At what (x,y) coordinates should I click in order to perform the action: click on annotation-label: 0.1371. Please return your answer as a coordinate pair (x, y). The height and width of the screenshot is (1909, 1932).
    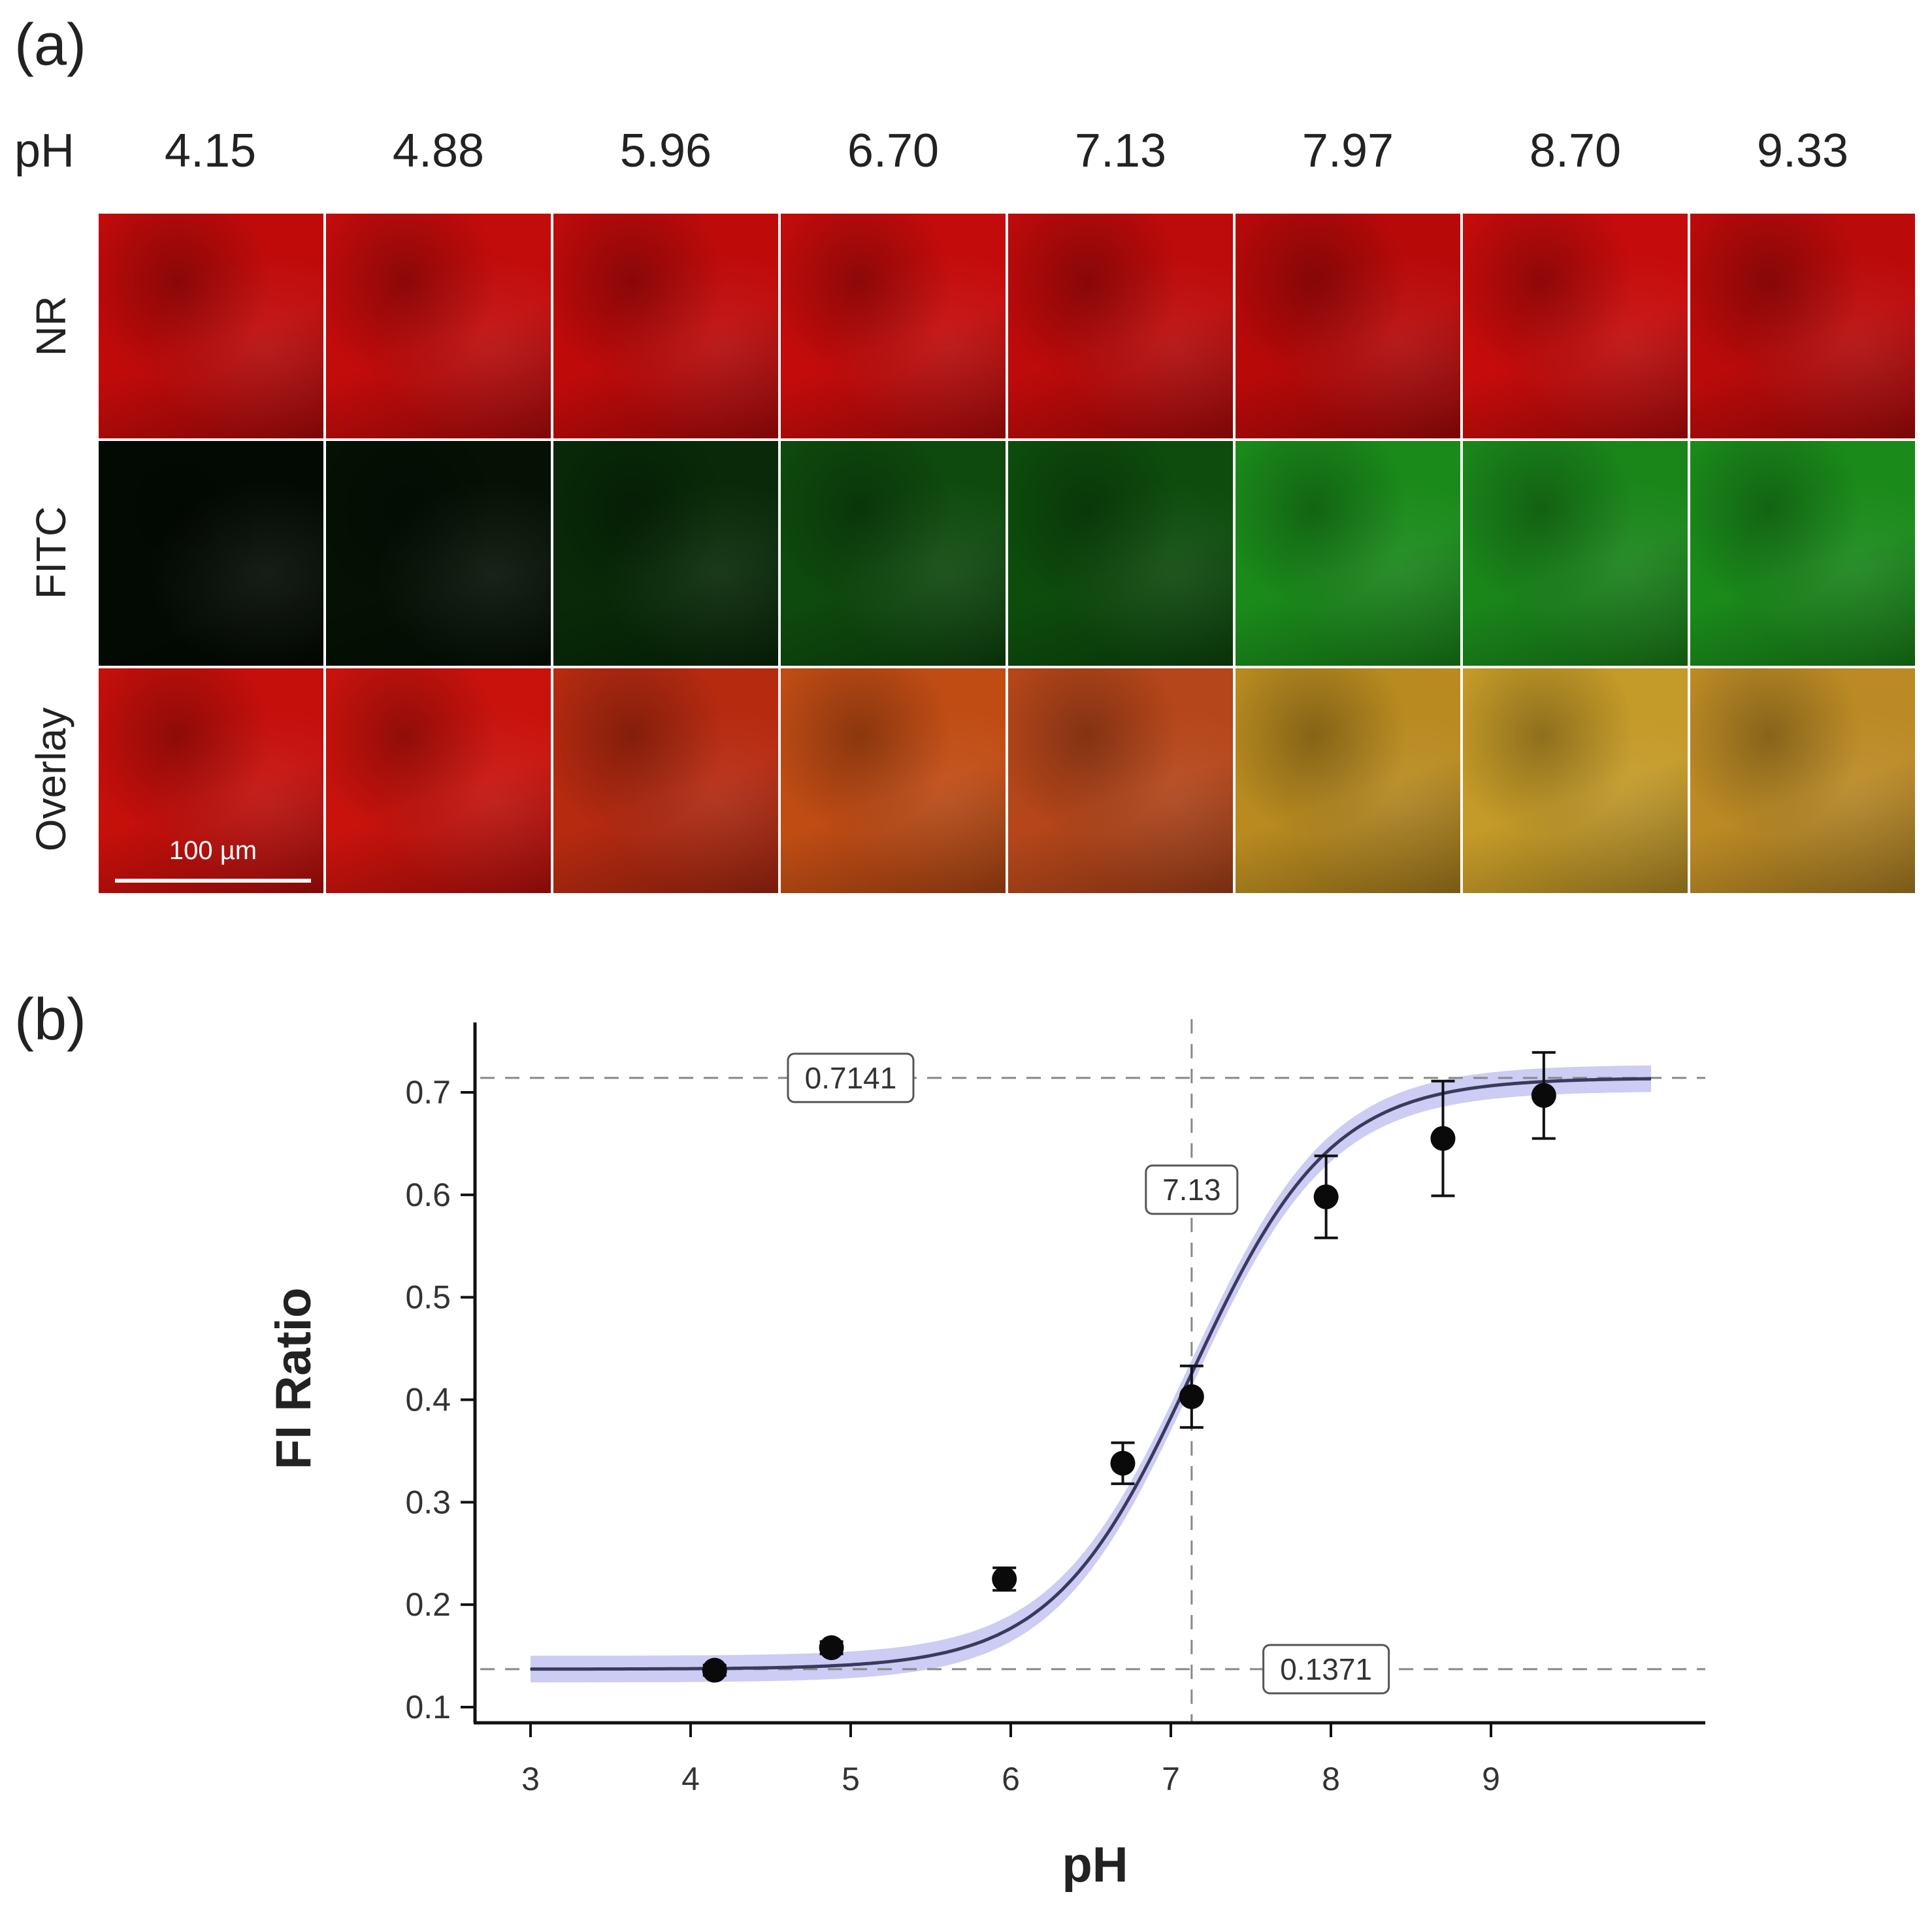
    Looking at the image, I should click on (1326, 1669).